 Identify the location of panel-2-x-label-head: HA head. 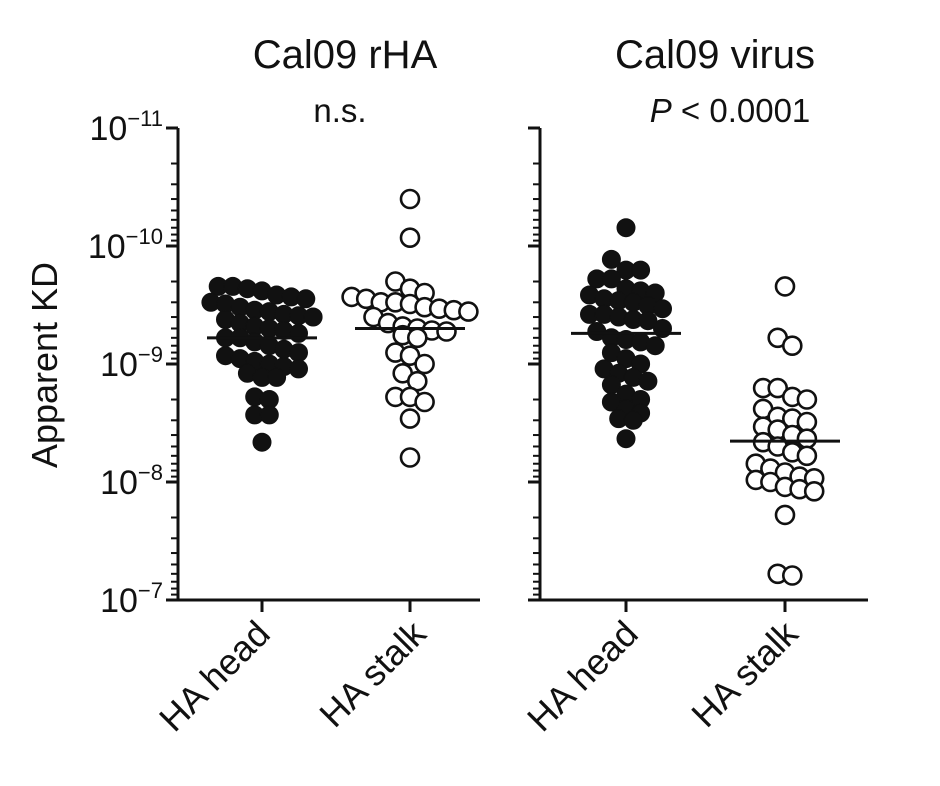
(582, 676).